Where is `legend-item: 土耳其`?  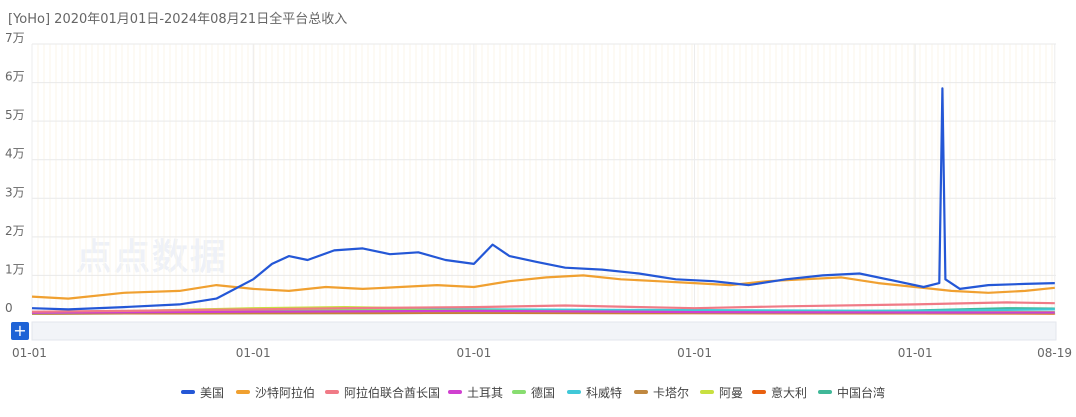
legend-item: 土耳其 is located at coordinates (475, 392).